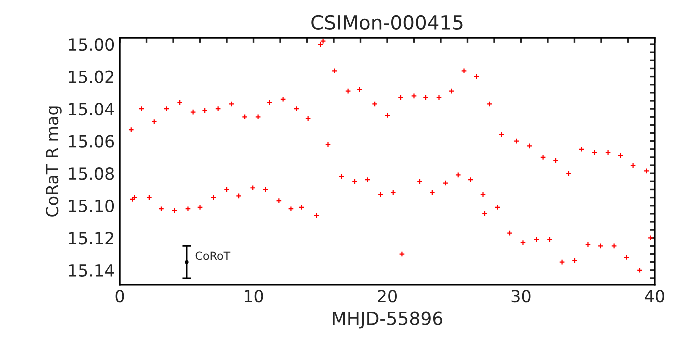 The image size is (695, 340). What do you see at coordinates (388, 320) in the screenshot?
I see `x-axis-title: MHJD-55896` at bounding box center [388, 320].